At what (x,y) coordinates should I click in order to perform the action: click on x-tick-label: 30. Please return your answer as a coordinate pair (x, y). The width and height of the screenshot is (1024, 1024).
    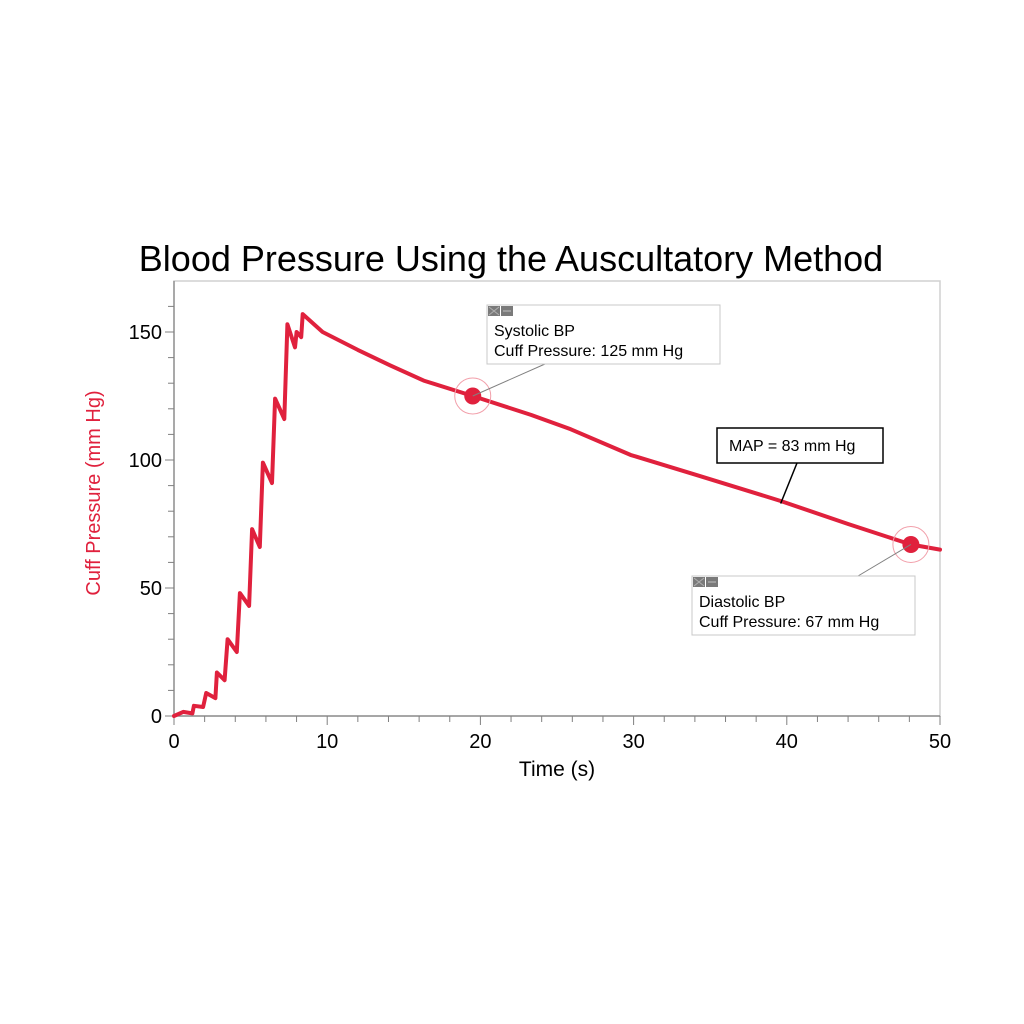
    Looking at the image, I should click on (633, 742).